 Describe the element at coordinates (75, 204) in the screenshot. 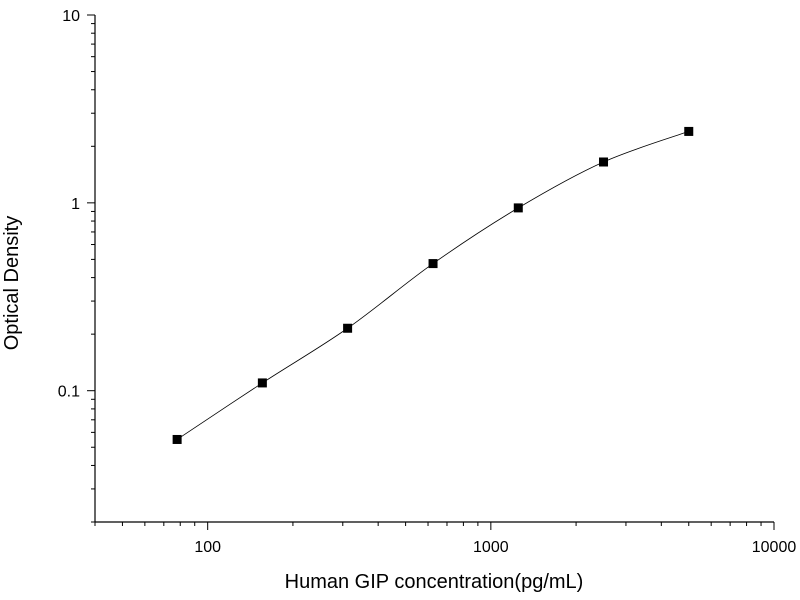

I see `y-tick-label-1: 1` at that location.